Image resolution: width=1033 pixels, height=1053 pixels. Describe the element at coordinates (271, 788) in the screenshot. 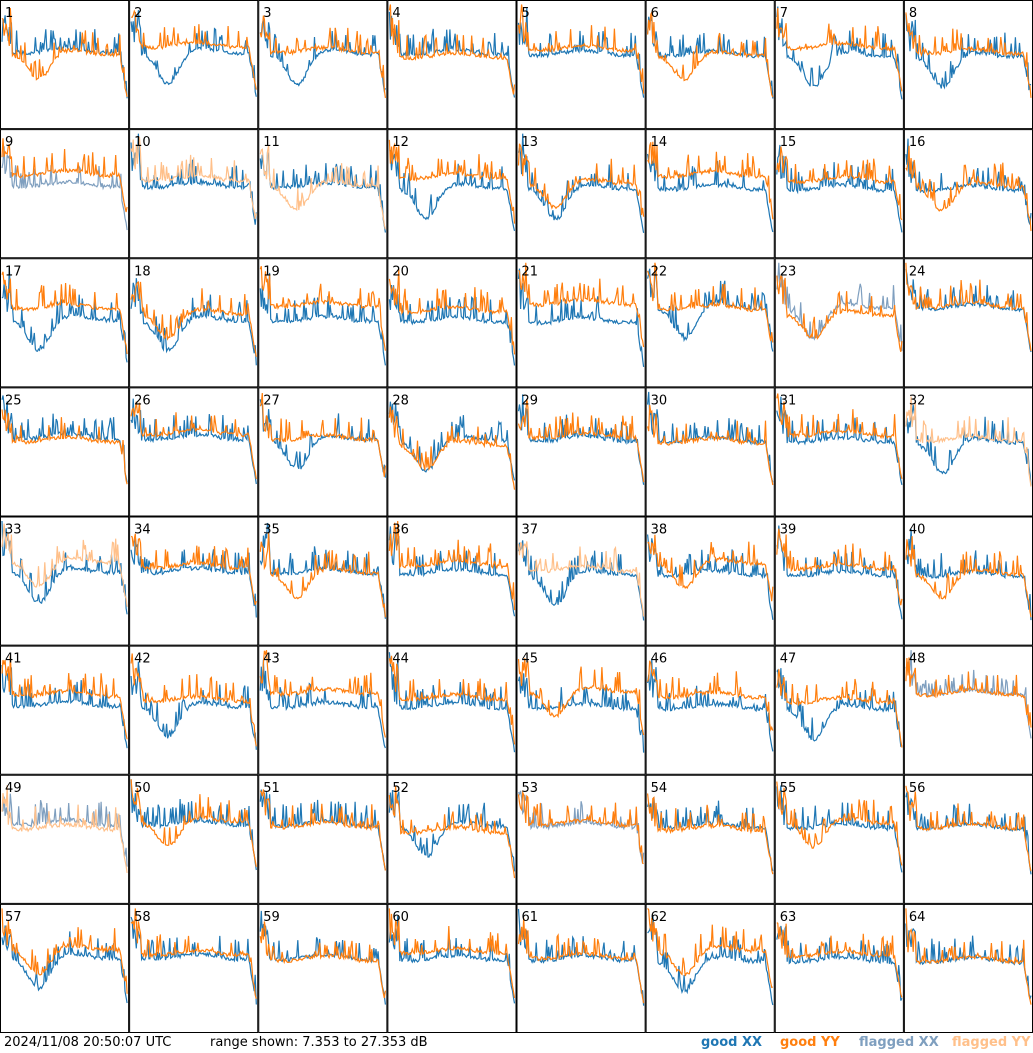

I see `panel-label: 51` at that location.